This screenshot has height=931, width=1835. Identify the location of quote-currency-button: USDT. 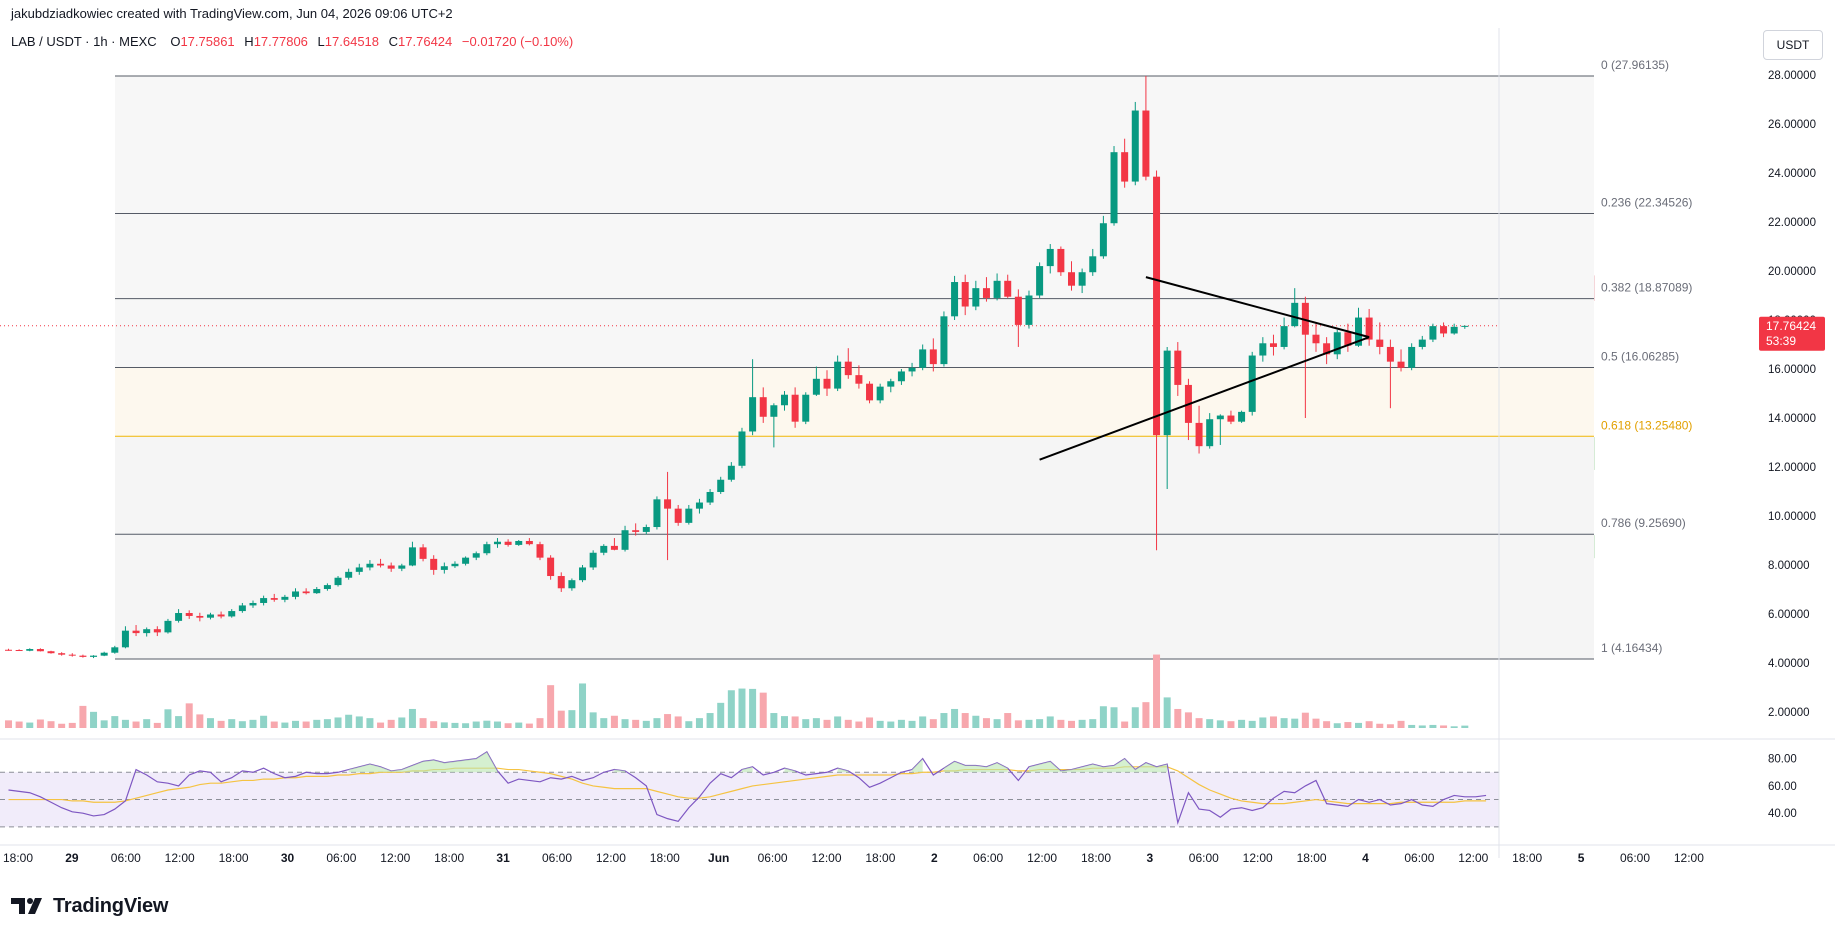
(1793, 45).